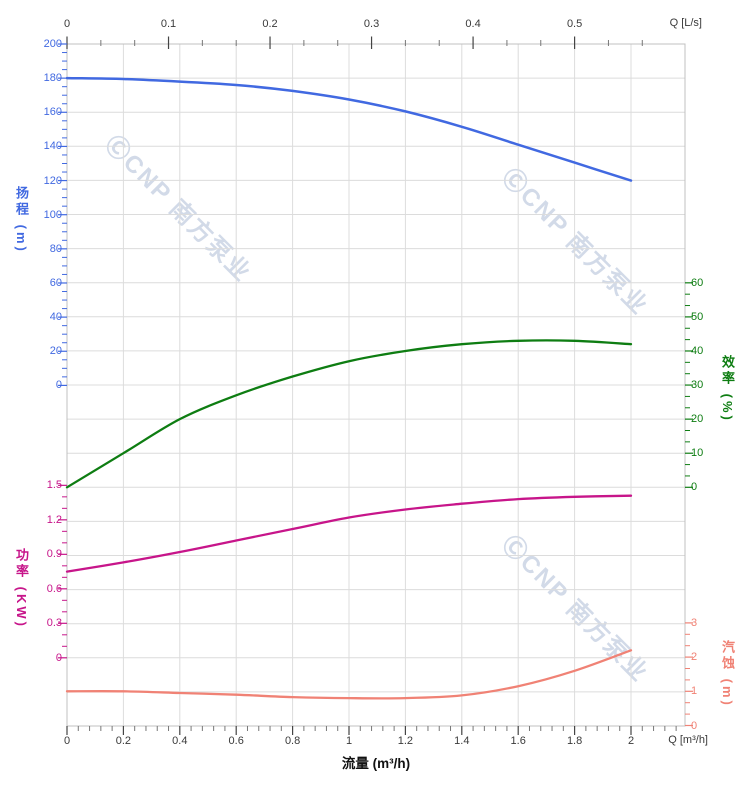 The width and height of the screenshot is (752, 797). I want to click on head-axis-tick-label: 40, so click(55, 317).